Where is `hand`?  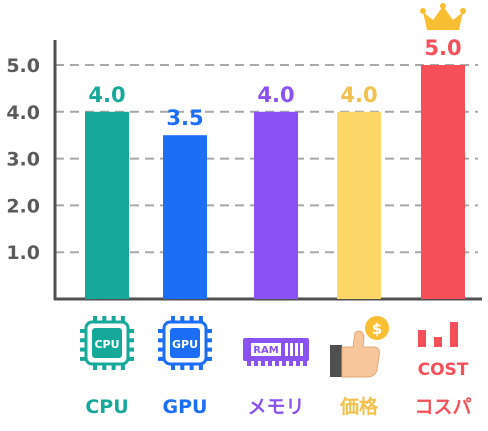
hand is located at coordinates (360, 354).